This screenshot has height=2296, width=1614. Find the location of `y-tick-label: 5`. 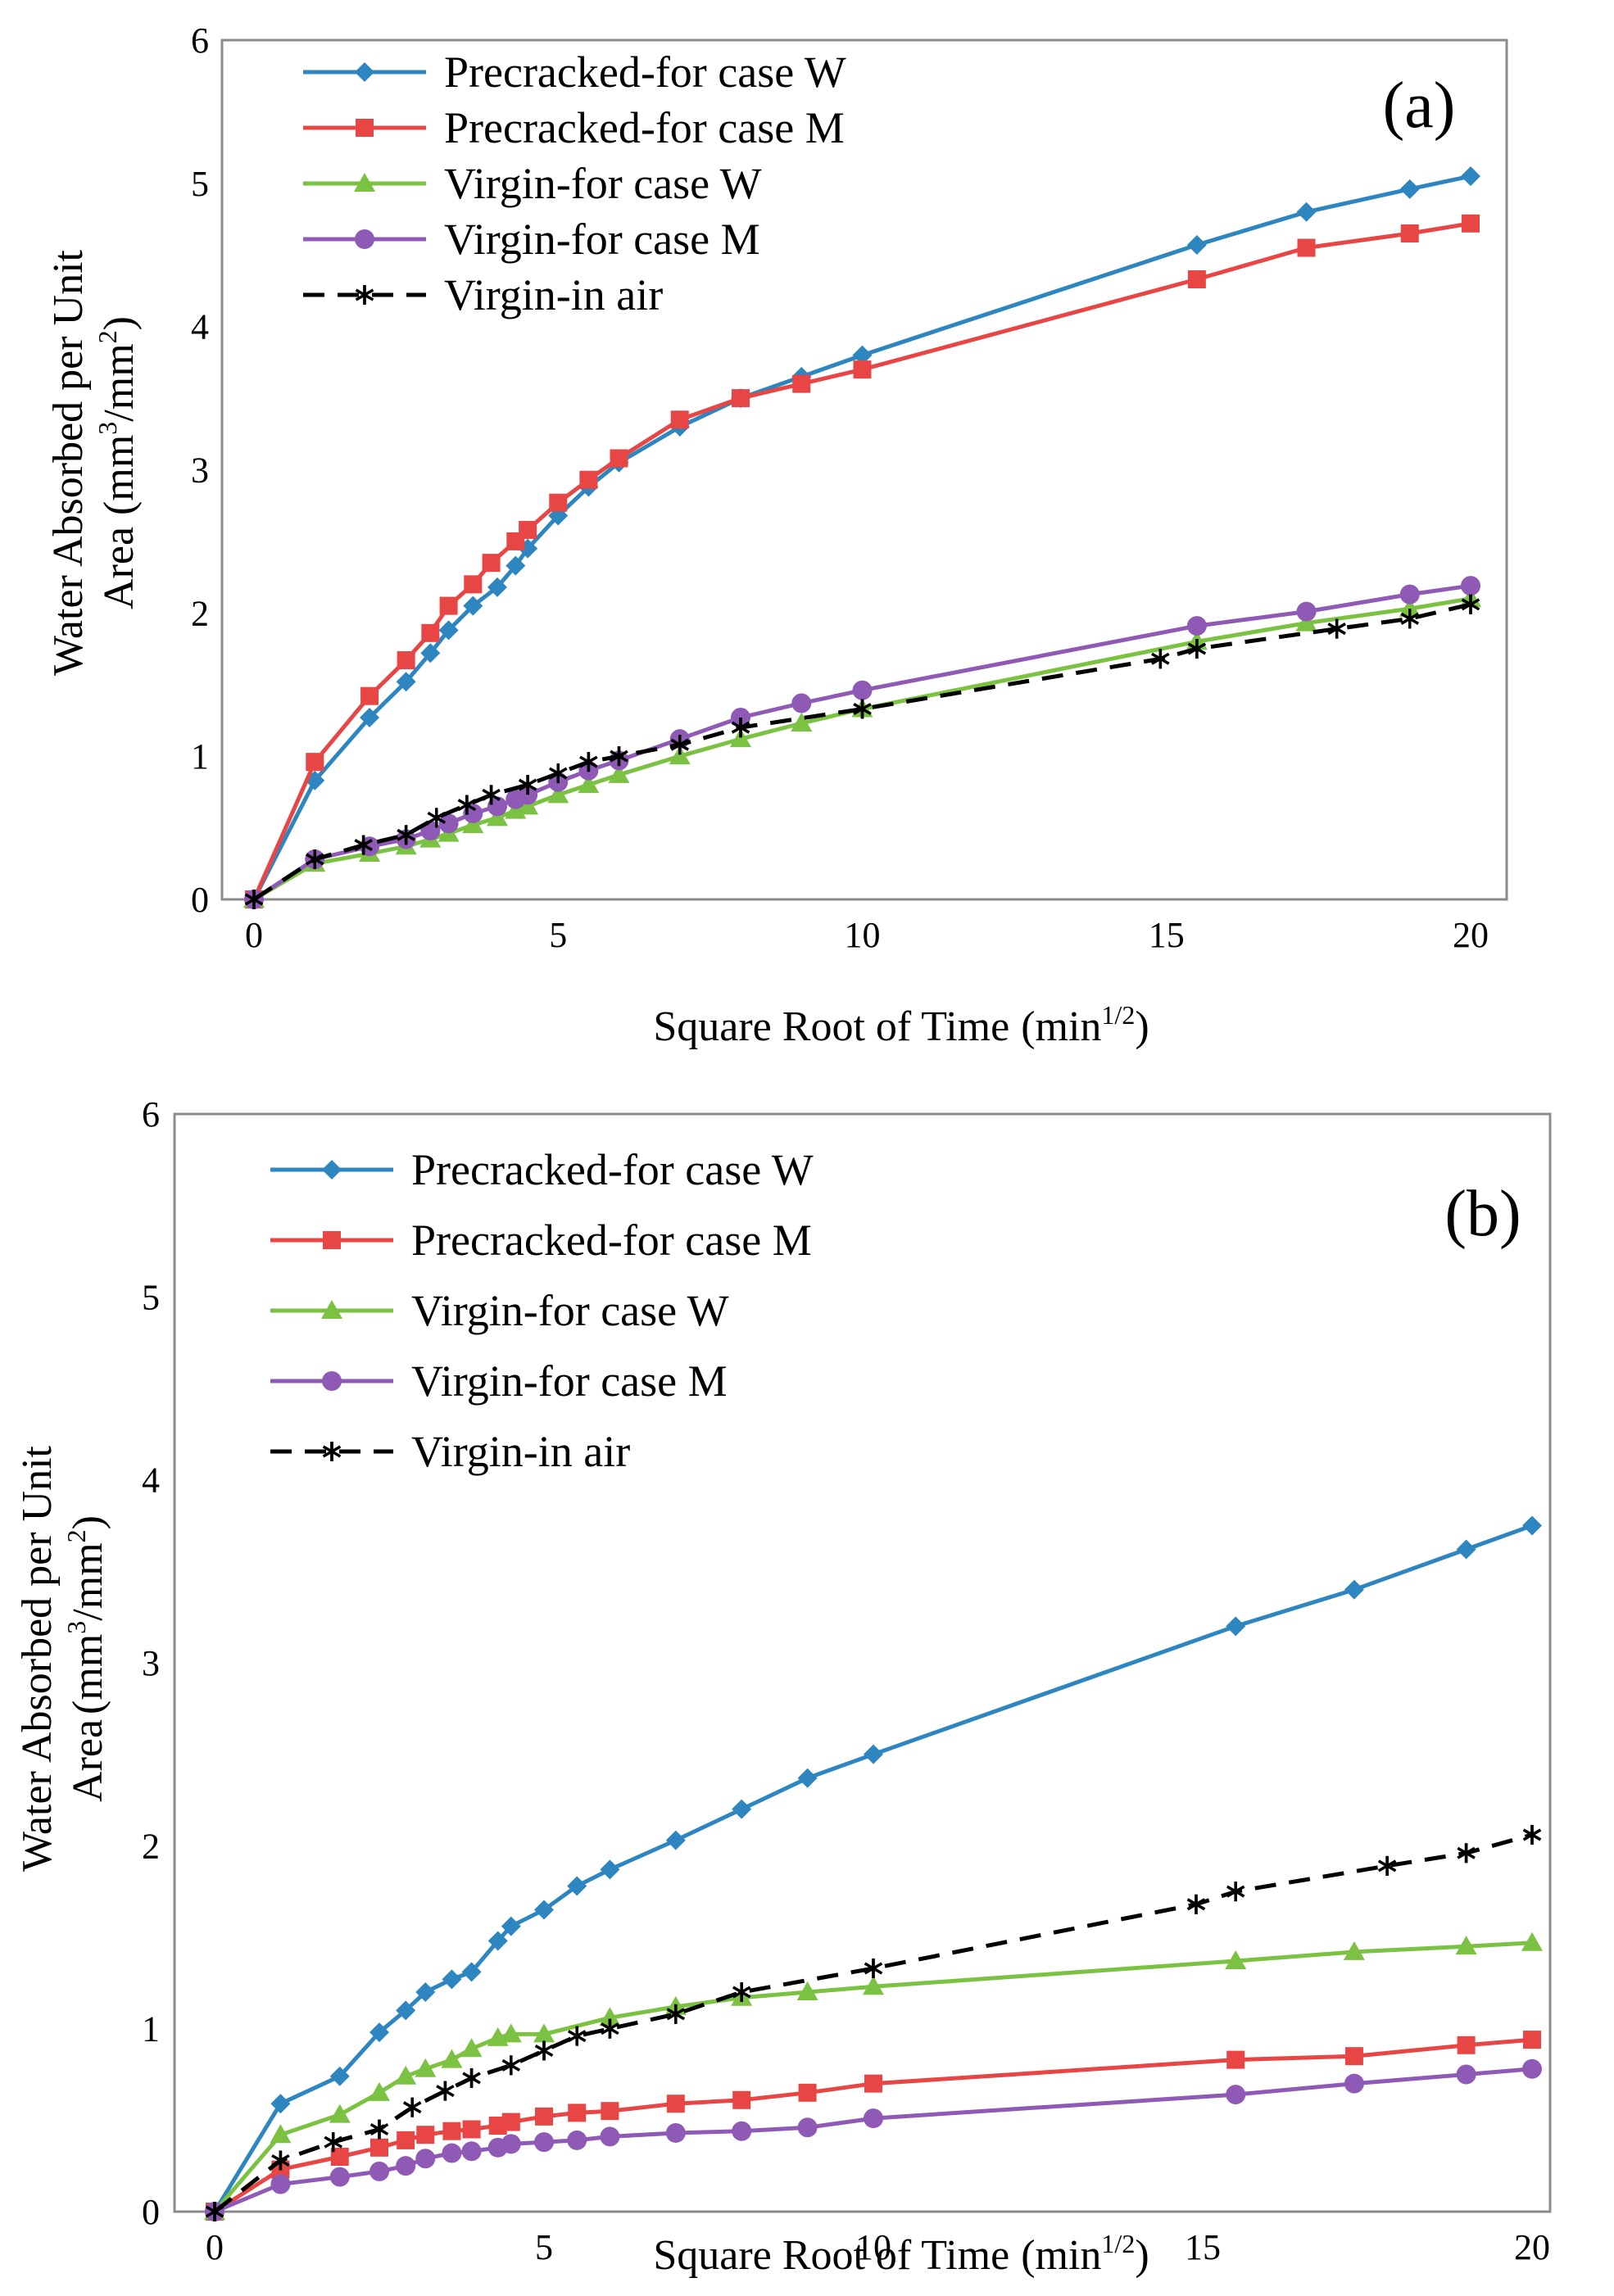

y-tick-label: 5 is located at coordinates (151, 1297).